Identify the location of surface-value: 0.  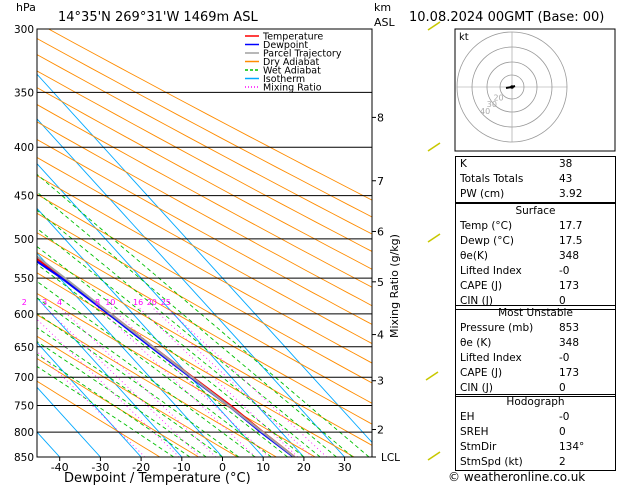
(562, 301).